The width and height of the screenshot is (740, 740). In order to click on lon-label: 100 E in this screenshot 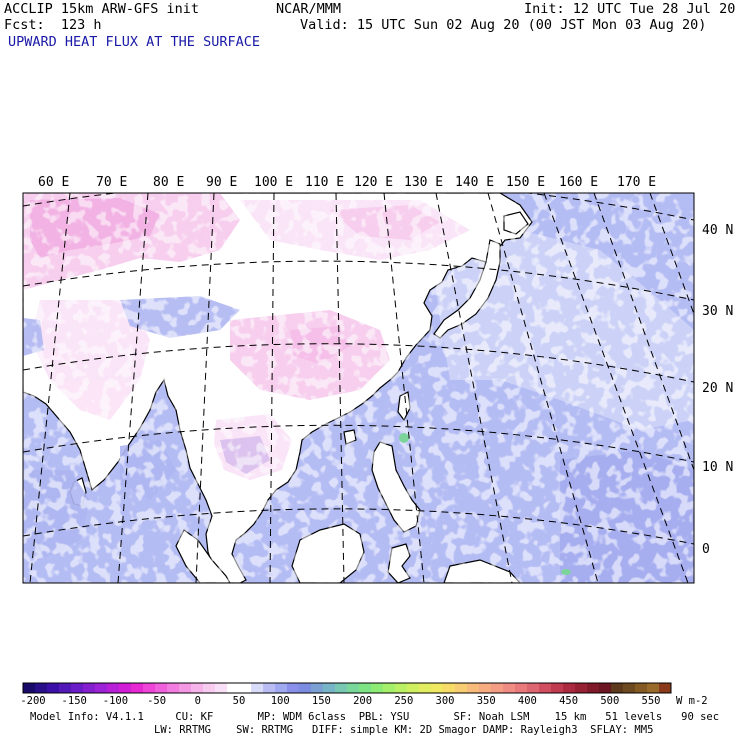, I will do `click(273, 182)`.